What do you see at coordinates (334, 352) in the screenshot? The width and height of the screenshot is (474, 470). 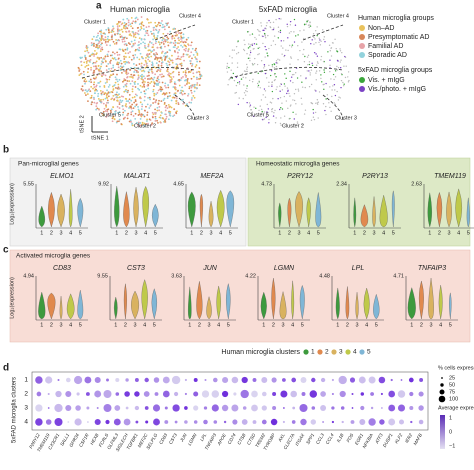 I see `legend-swatch` at bounding box center [334, 352].